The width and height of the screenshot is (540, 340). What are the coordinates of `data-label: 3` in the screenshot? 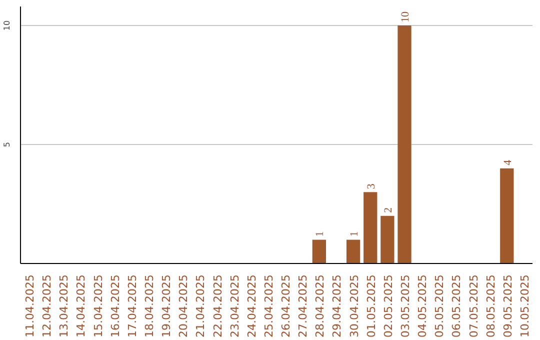 It's located at (371, 186).